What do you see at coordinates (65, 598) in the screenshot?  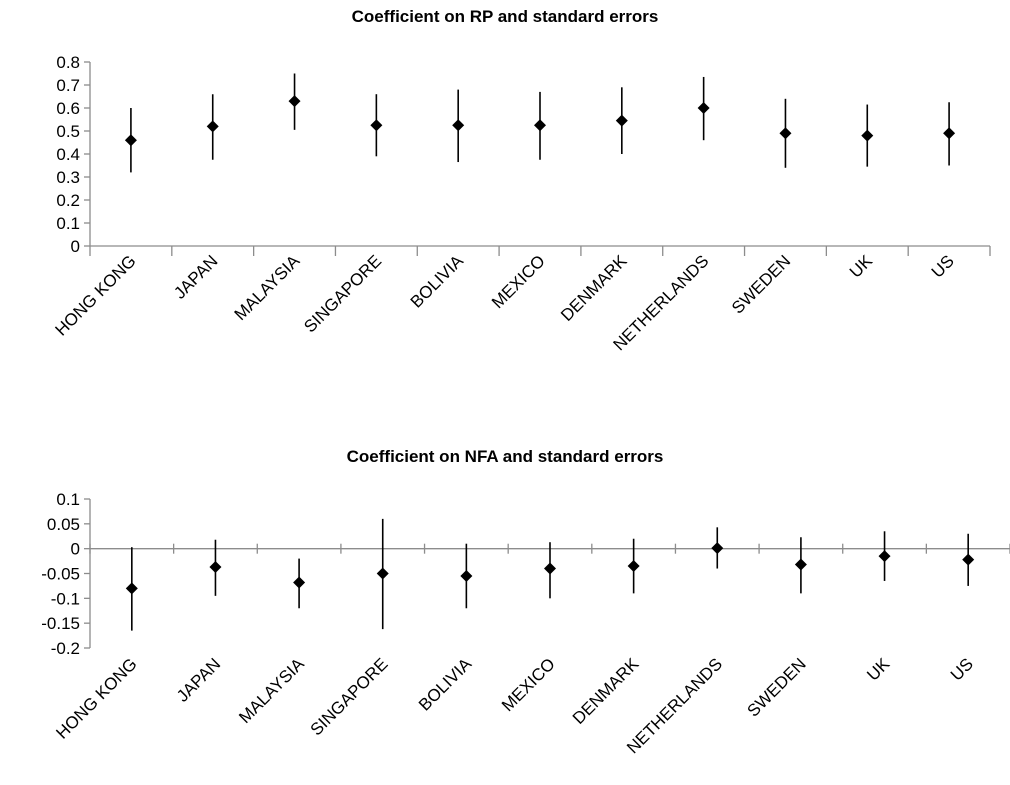 I see `y-tick-label: -0.1` at bounding box center [65, 598].